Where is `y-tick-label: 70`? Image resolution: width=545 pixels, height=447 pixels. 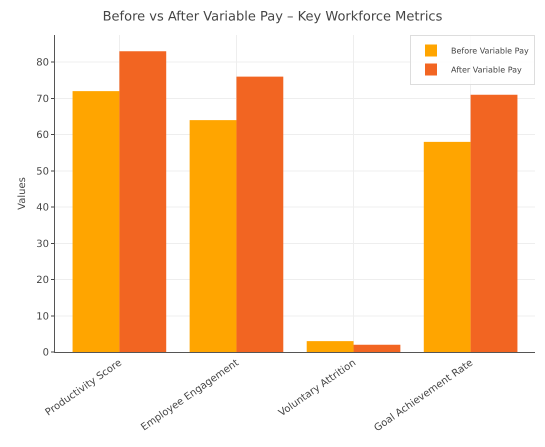 y-tick-label: 70 is located at coordinates (42, 99).